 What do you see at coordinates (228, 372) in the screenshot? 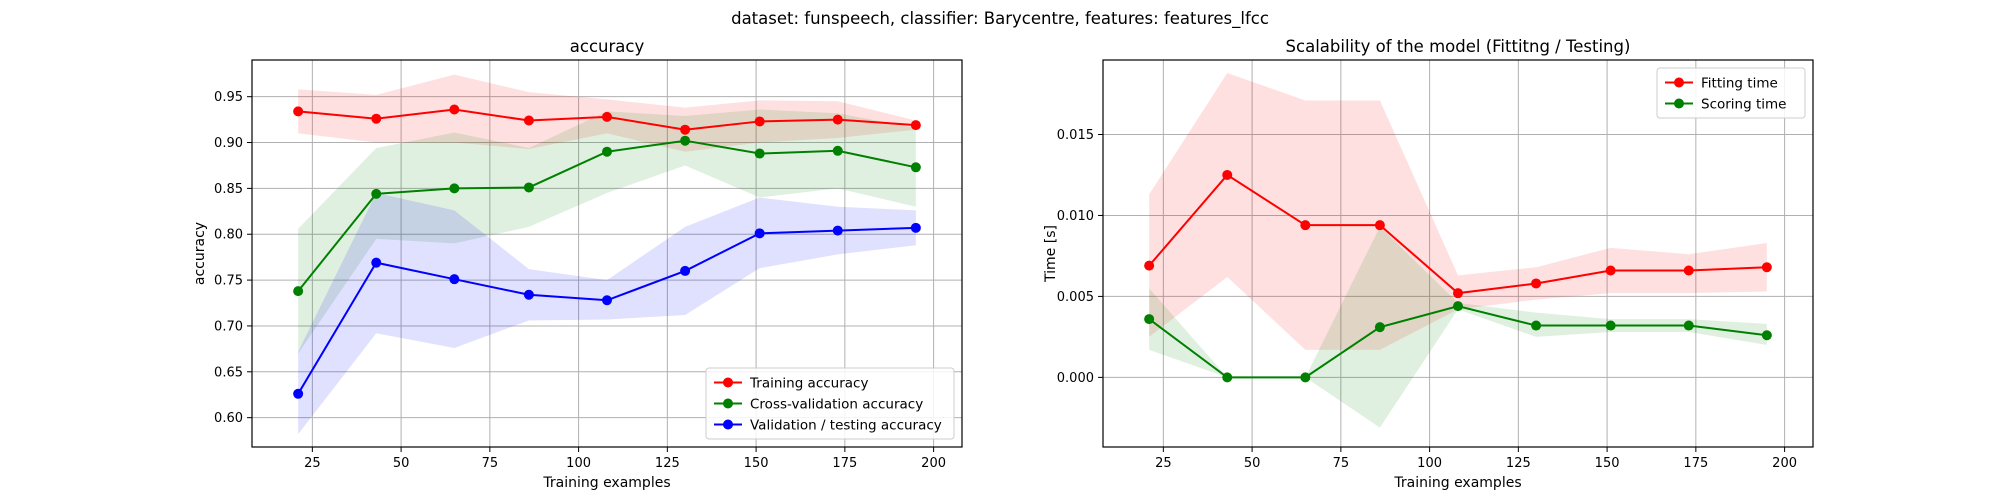
I see `chart-0-y-tick-label: 0.65` at bounding box center [228, 372].